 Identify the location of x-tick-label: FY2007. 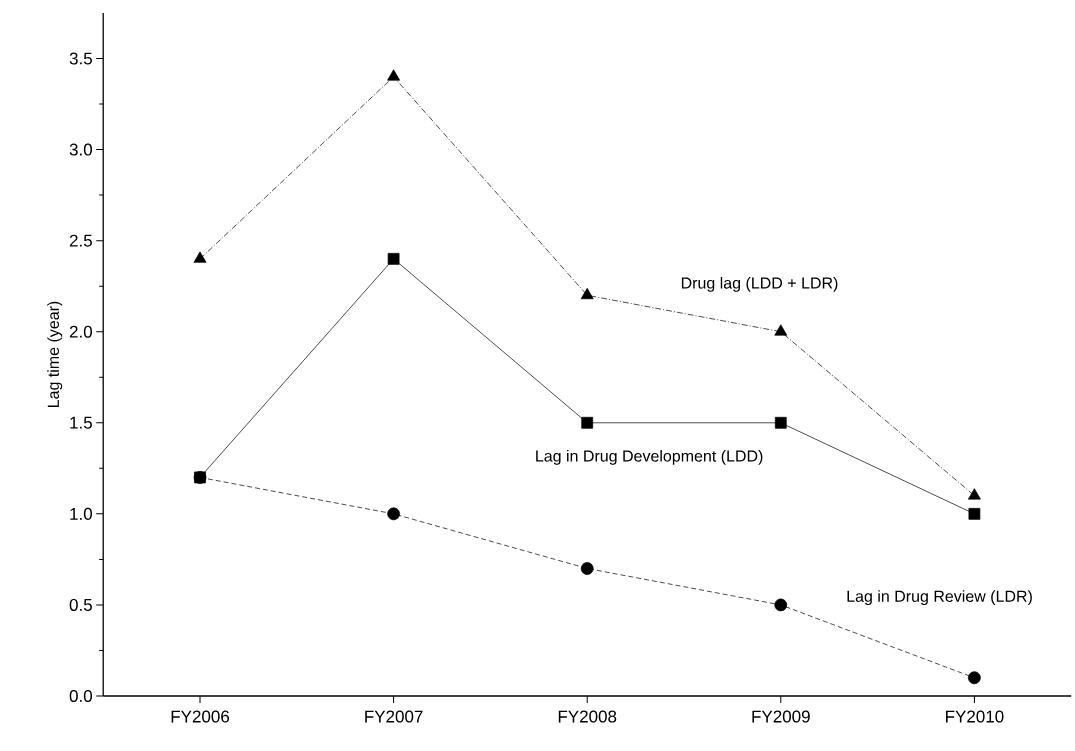
(394, 716).